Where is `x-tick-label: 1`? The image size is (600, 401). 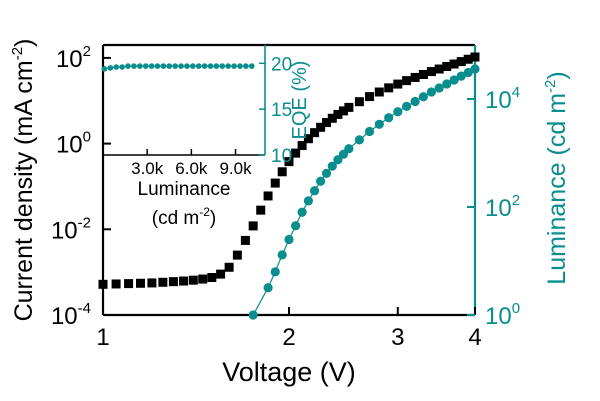
x-tick-label: 1 is located at coordinates (102, 337).